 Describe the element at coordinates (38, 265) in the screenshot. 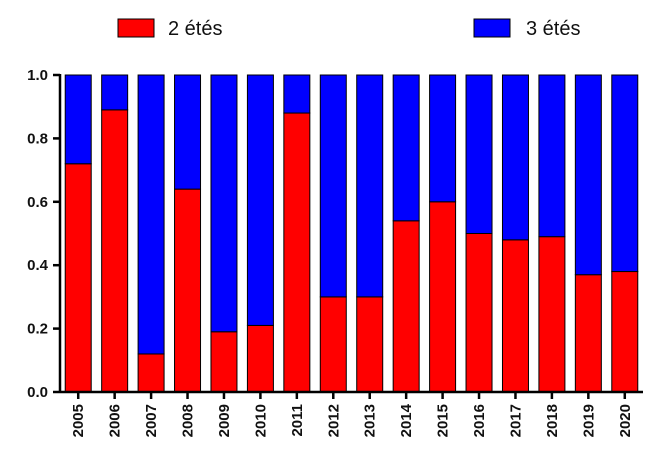

I see `y-tick-label: 0.4` at that location.